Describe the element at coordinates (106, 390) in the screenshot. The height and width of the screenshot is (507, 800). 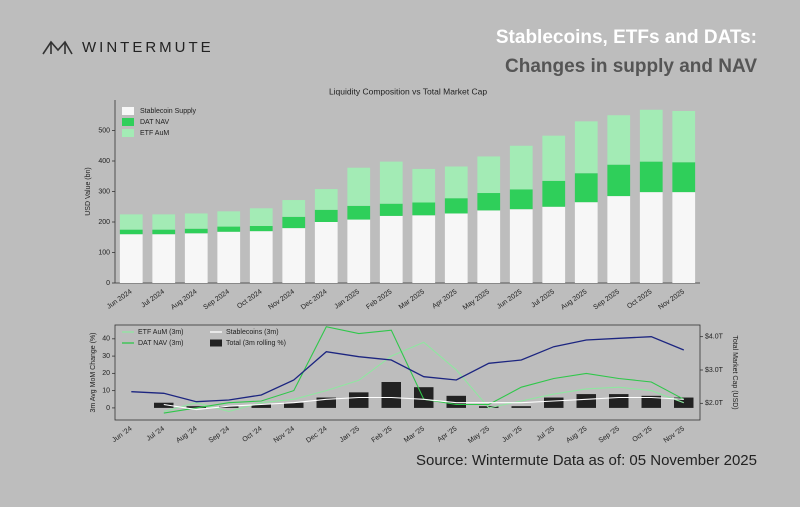
I see `y-tick-label: 10` at that location.